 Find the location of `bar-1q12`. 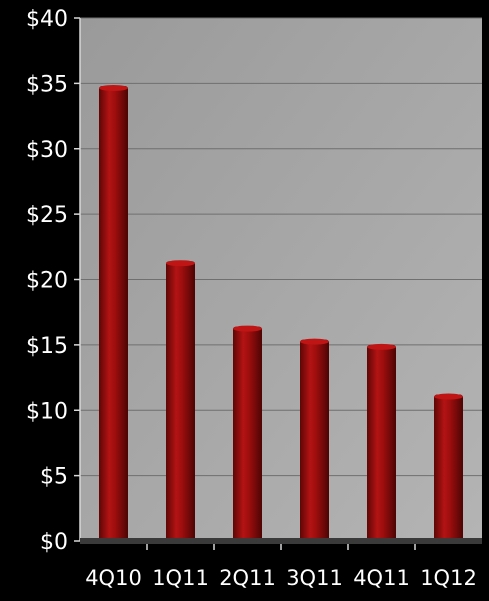

bar-1q12 is located at coordinates (448, 467).